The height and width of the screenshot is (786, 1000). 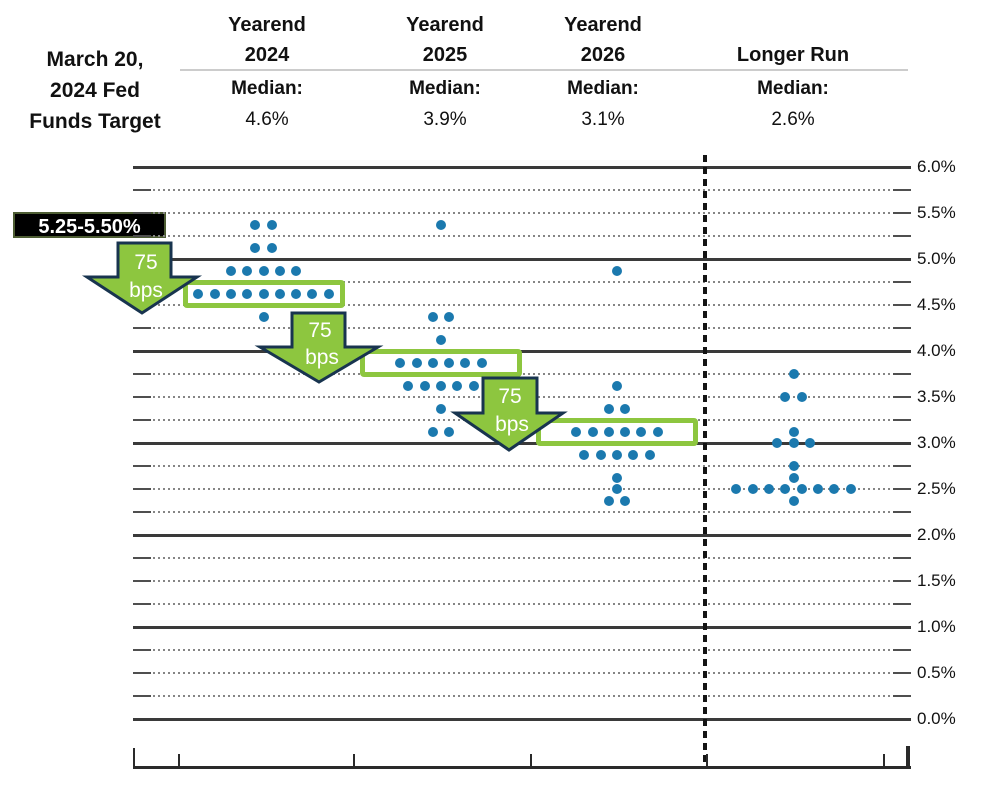 I want to click on gridline-3.75, so click(x=522, y=374).